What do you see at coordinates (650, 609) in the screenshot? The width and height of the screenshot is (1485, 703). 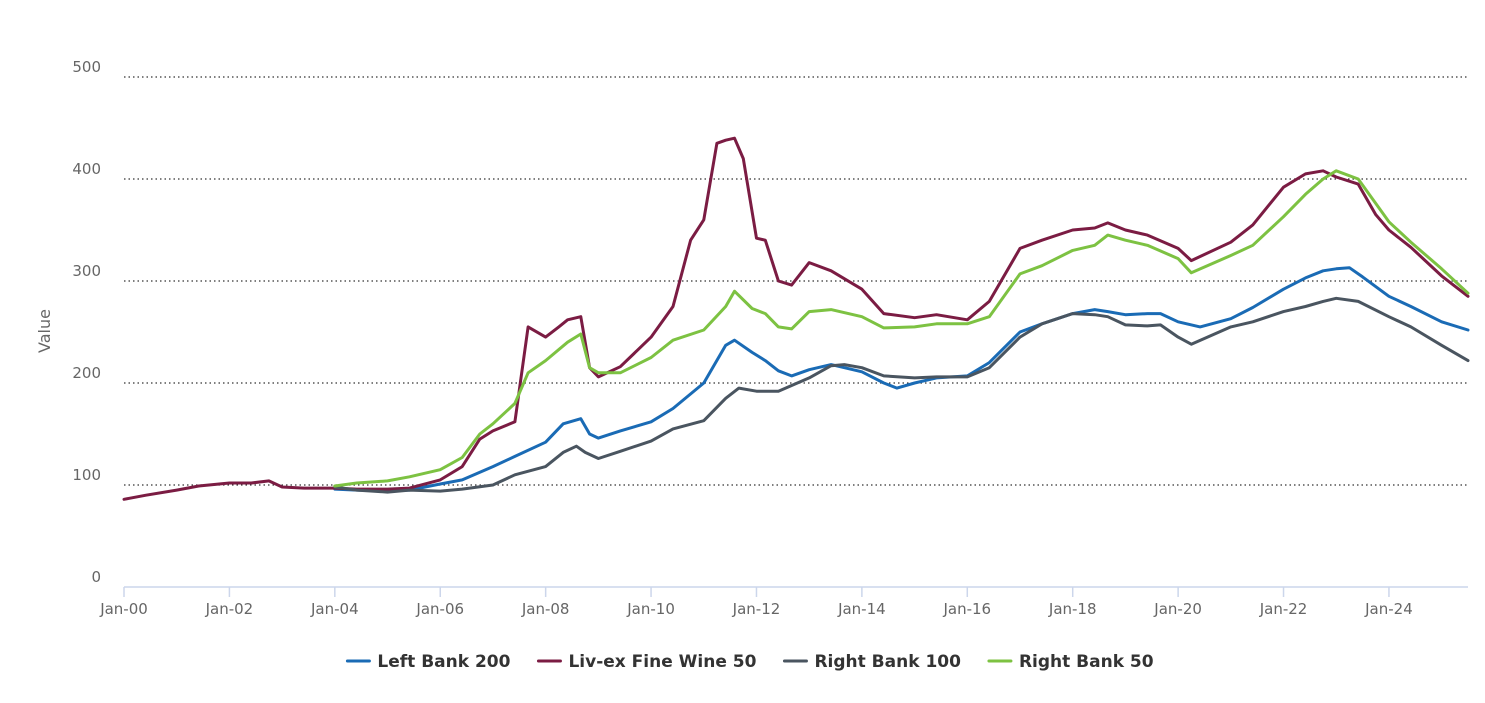 I see `x-tick-label: Jan-10` at bounding box center [650, 609].